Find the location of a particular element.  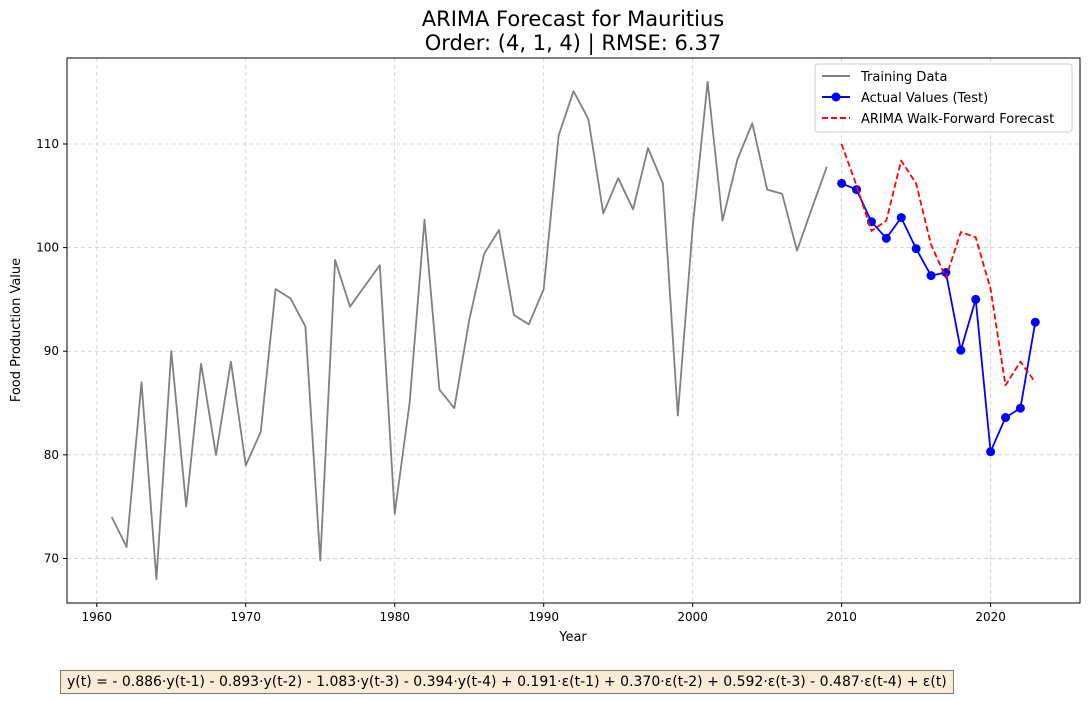

y-tick-label: 70 is located at coordinates (51, 558).